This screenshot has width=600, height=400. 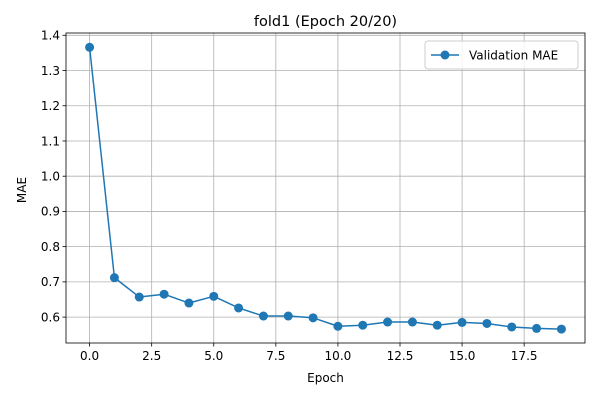 What do you see at coordinates (325, 378) in the screenshot?
I see `x-axis-label: Epoch` at bounding box center [325, 378].